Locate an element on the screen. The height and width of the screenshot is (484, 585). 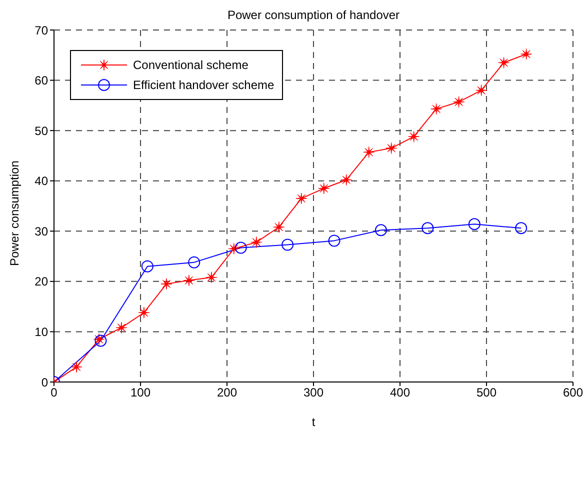
y-tick-label: 40 is located at coordinates (41, 181).